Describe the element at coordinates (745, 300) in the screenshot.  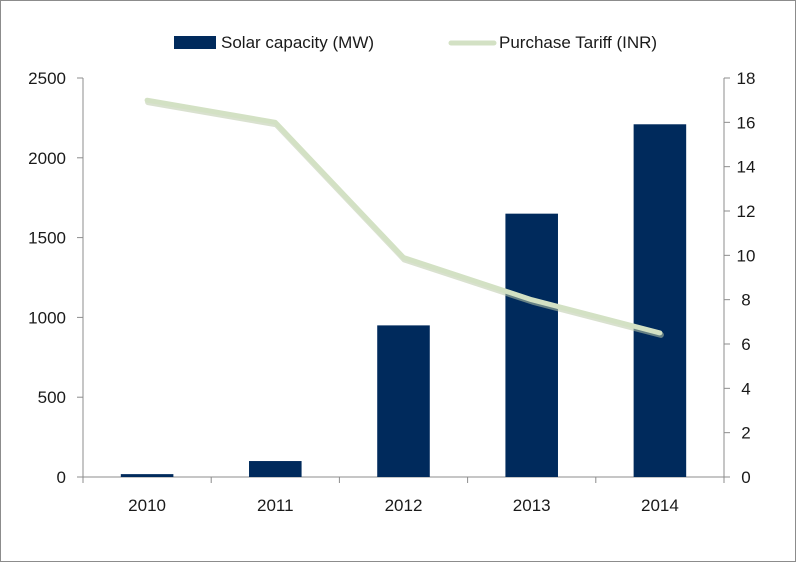
I see `y-right-tick-label: 8` at that location.